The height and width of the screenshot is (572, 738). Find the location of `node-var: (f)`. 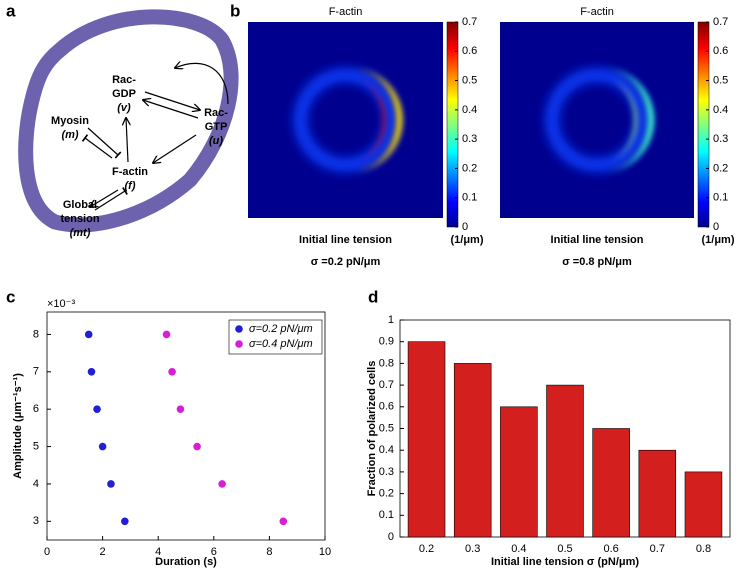

node-var: (f) is located at coordinates (130, 186).